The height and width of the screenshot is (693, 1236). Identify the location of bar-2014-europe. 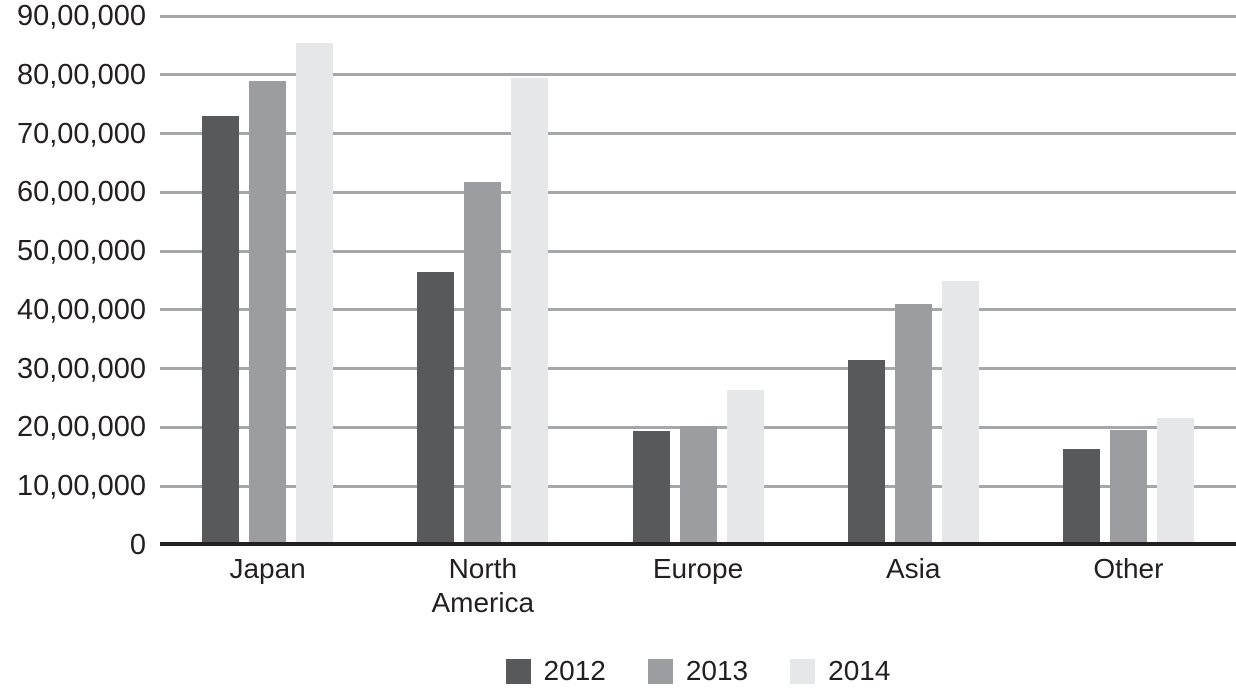
(745, 467).